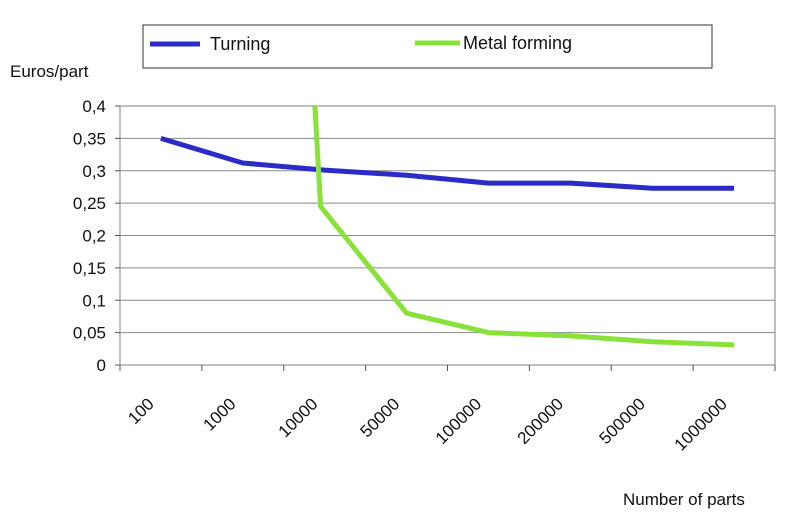 This screenshot has height=523, width=800. I want to click on legend-label-metal-forming: Metal forming, so click(517, 43).